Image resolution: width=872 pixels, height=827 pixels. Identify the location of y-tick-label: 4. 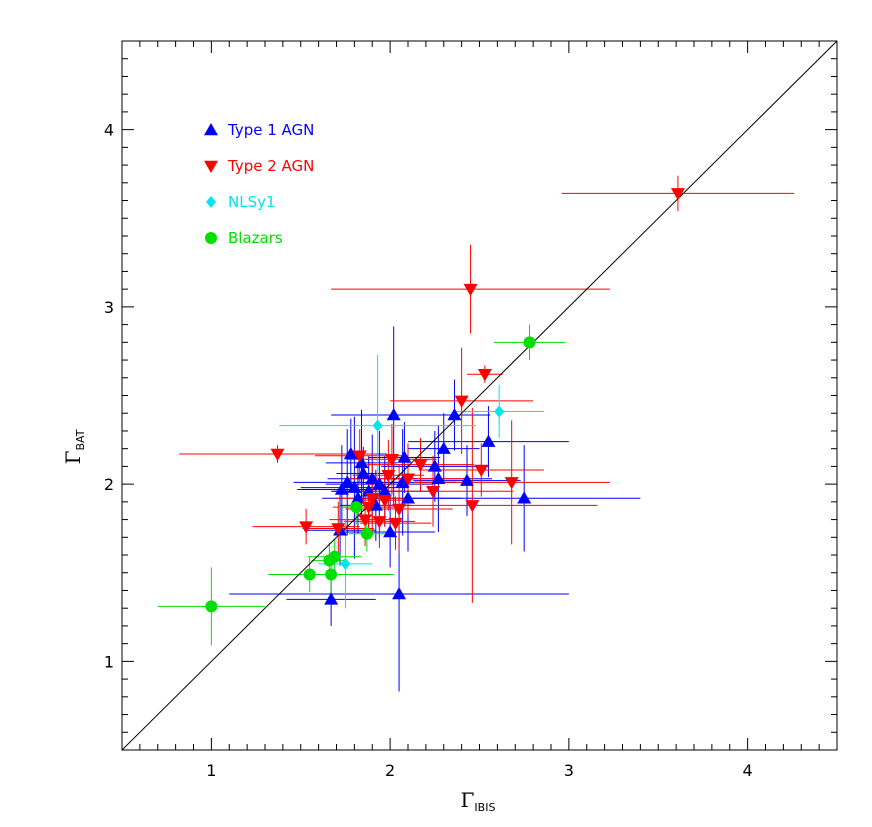
(109, 130).